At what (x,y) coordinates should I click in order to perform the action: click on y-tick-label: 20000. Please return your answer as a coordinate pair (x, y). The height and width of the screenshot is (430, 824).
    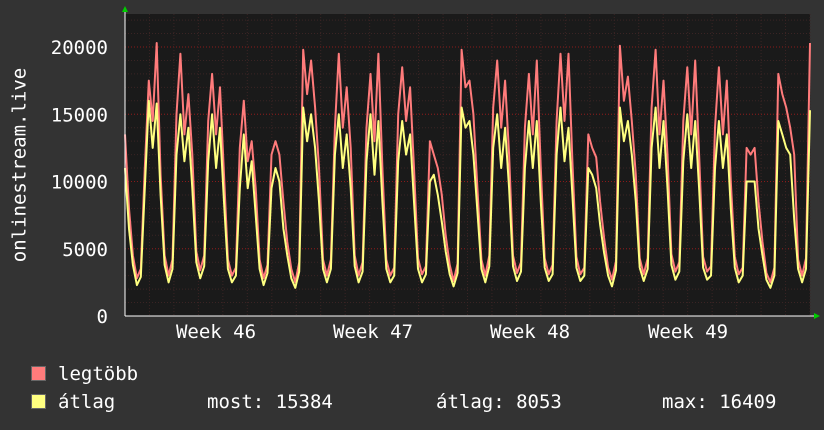
    Looking at the image, I should click on (79, 48).